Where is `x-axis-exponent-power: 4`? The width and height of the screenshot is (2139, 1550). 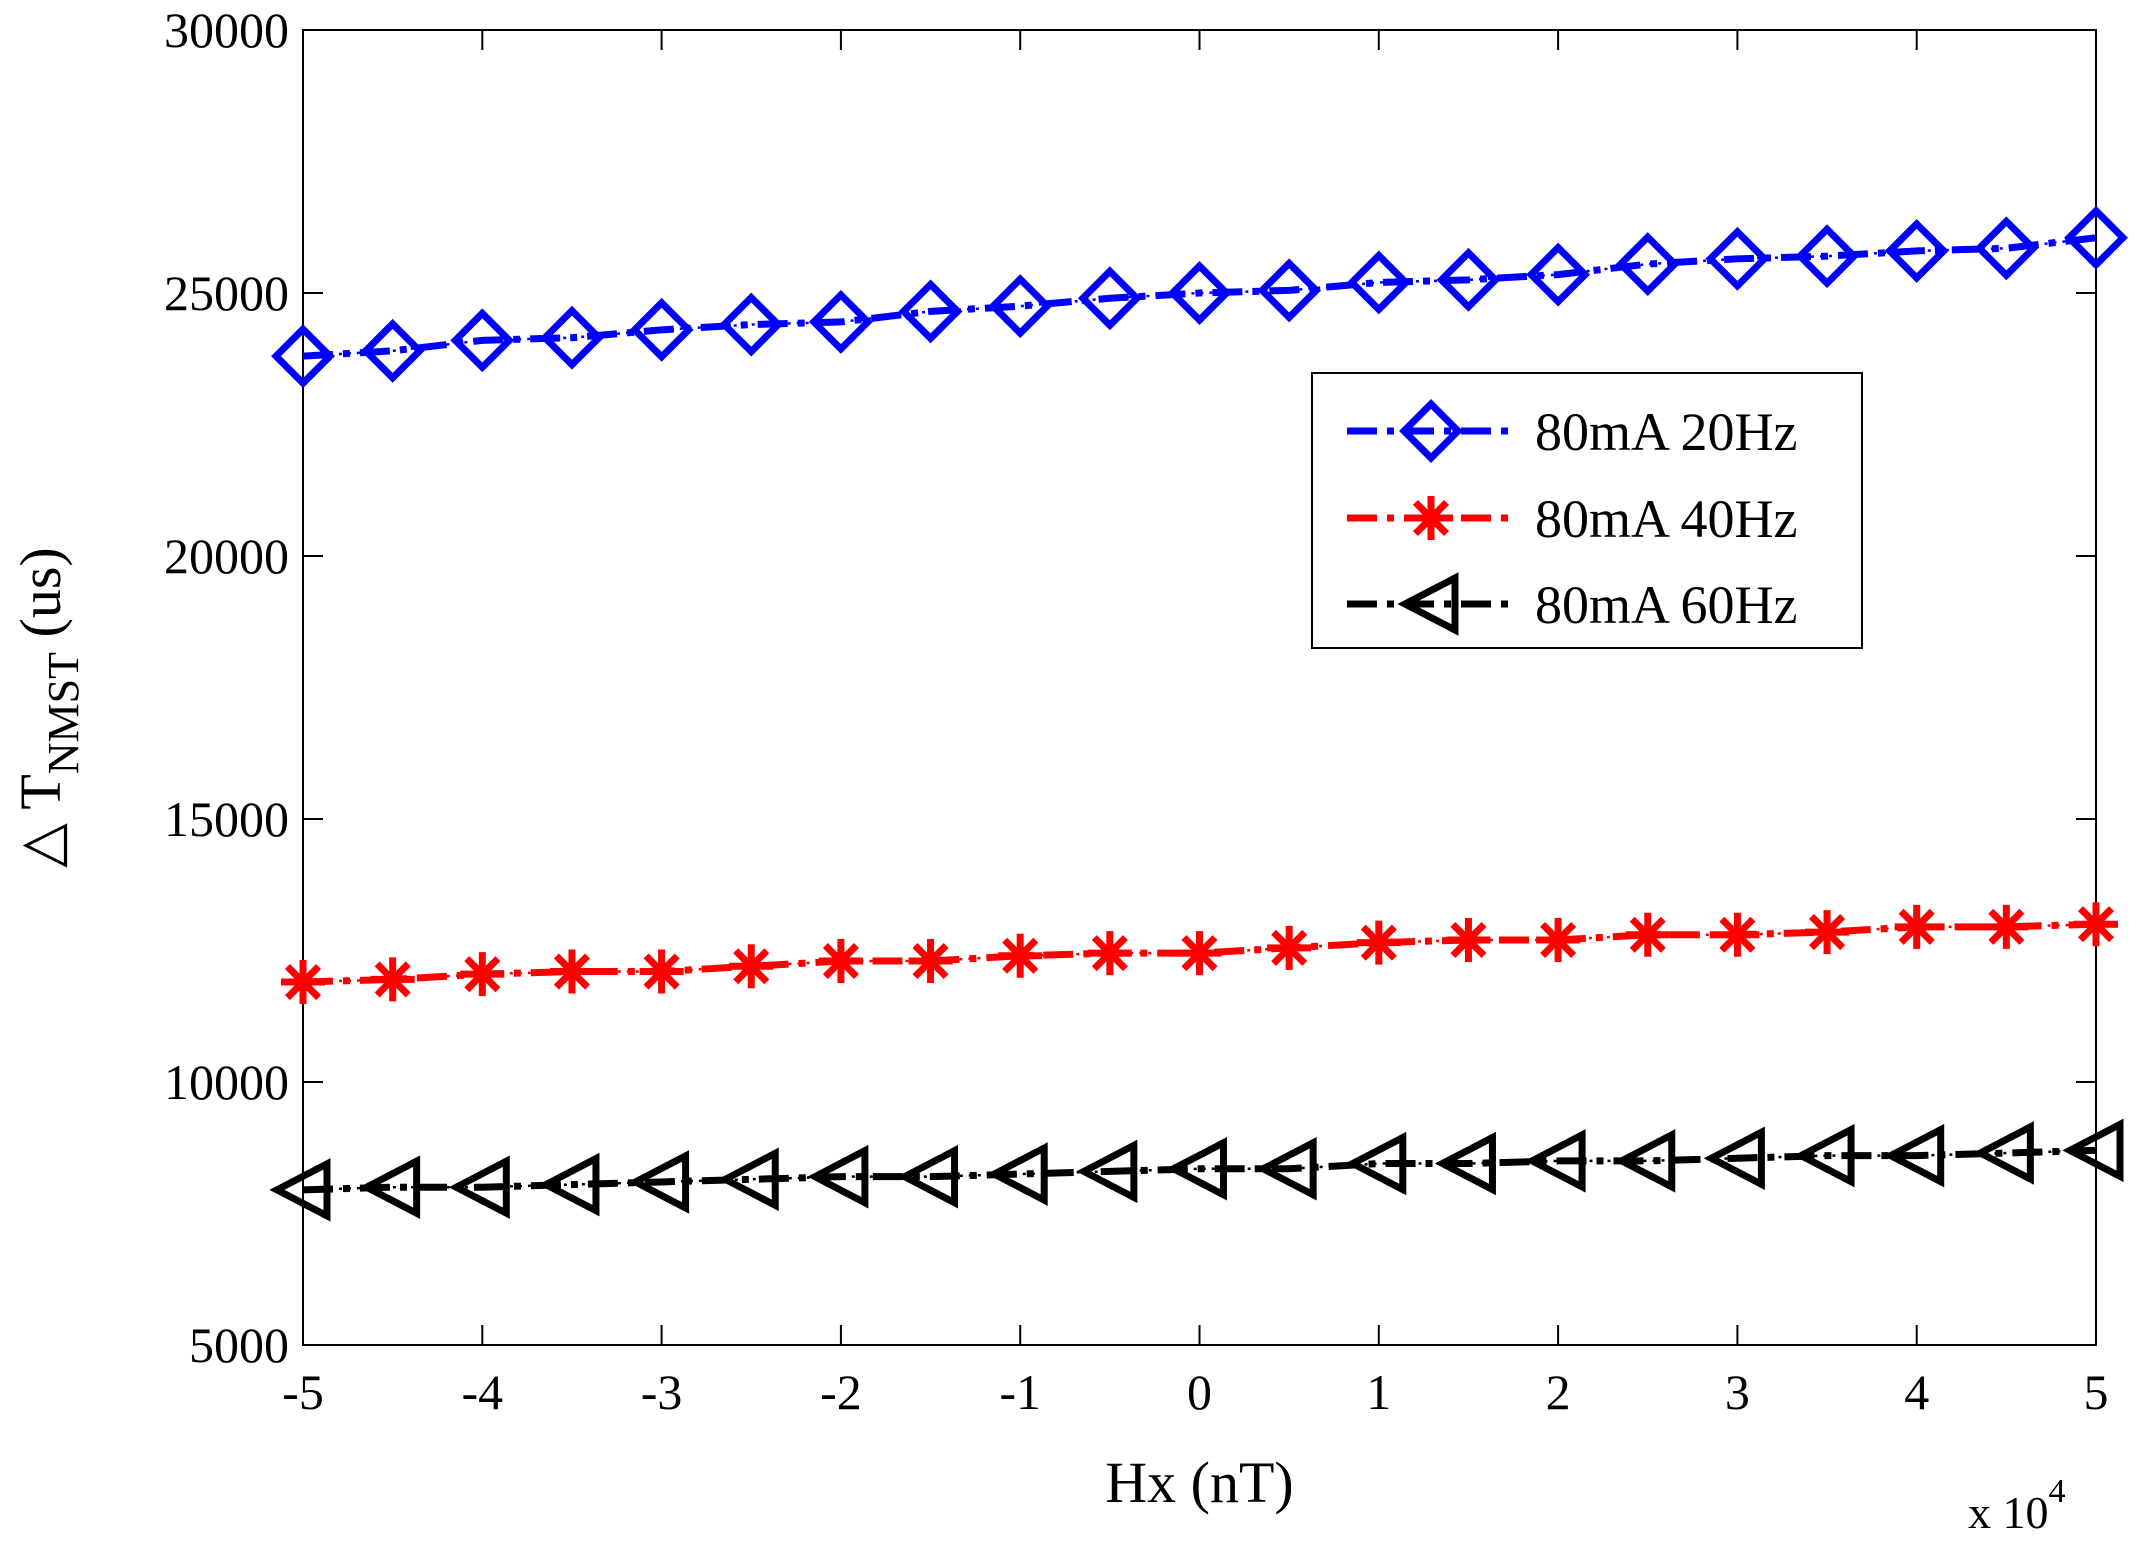
x-axis-exponent-power: 4 is located at coordinates (2057, 1491).